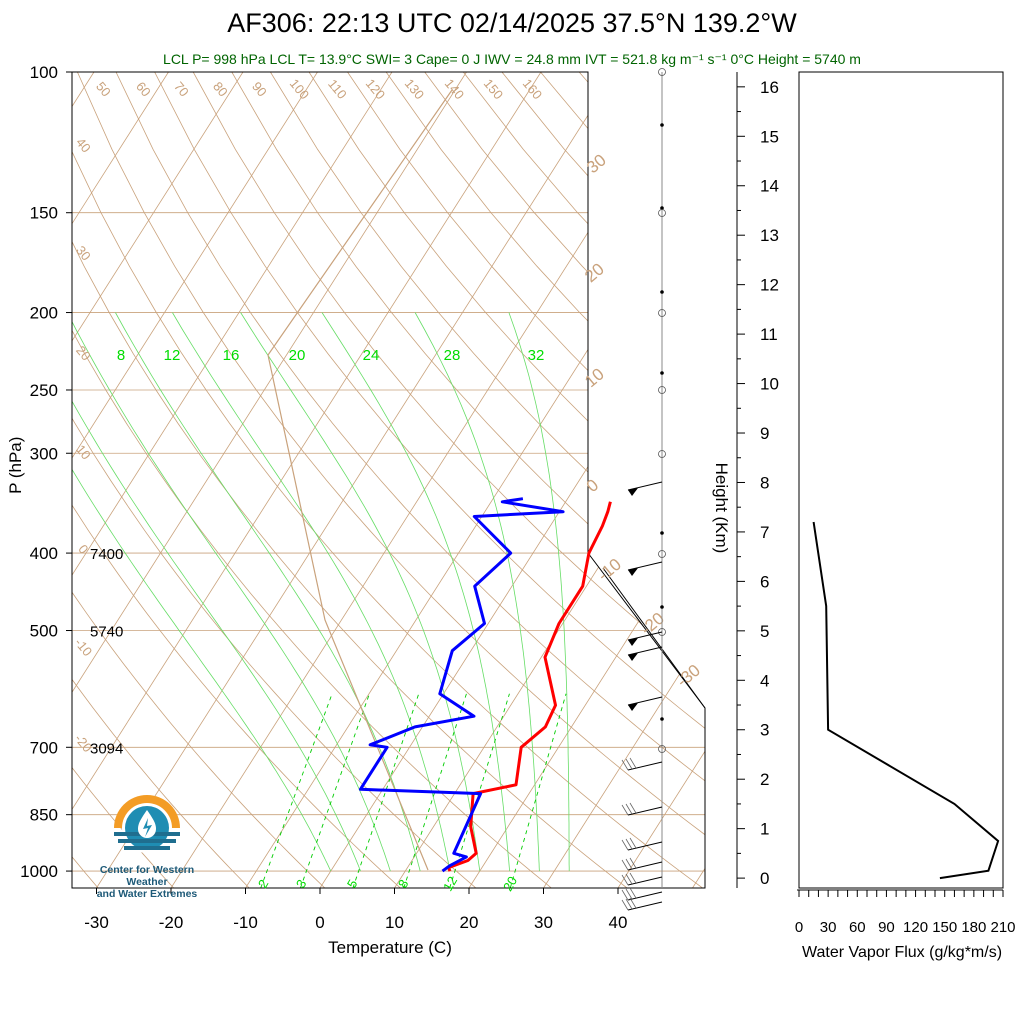  I want to click on flux-x-tick-label: 180, so click(973, 927).